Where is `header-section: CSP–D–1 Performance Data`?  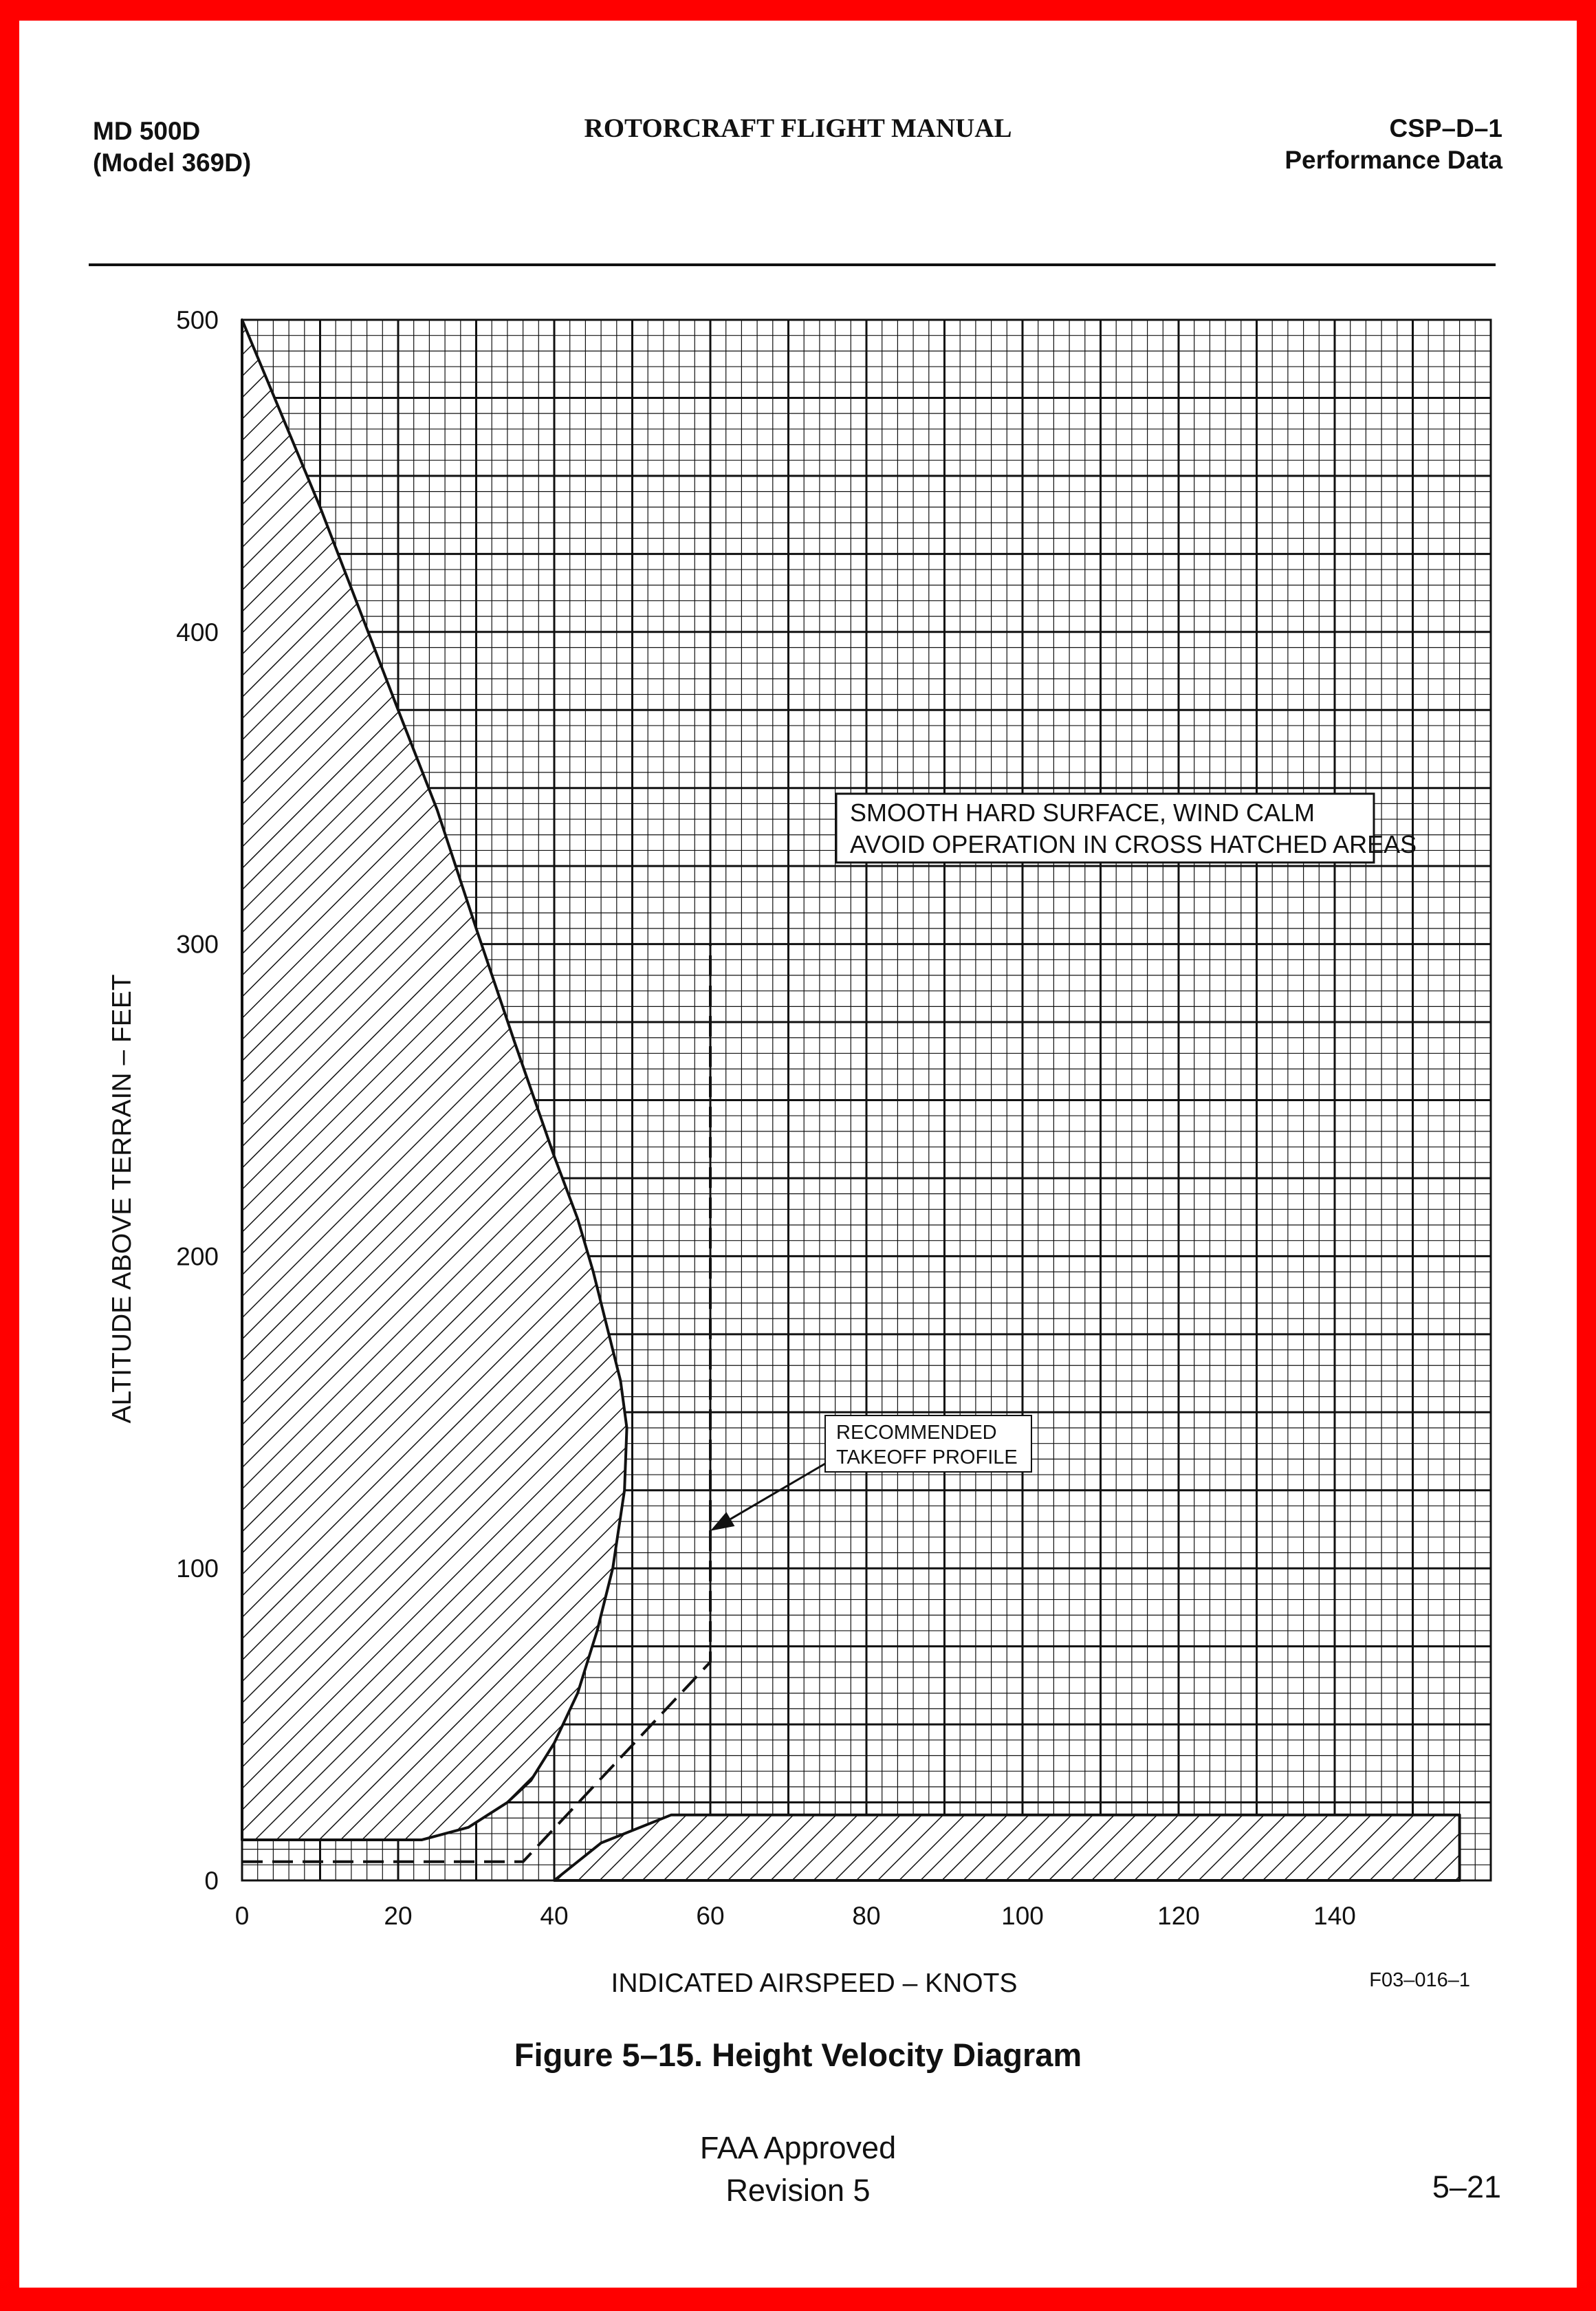
header-section: CSP–D–1 Performance Data is located at coordinates (1393, 144).